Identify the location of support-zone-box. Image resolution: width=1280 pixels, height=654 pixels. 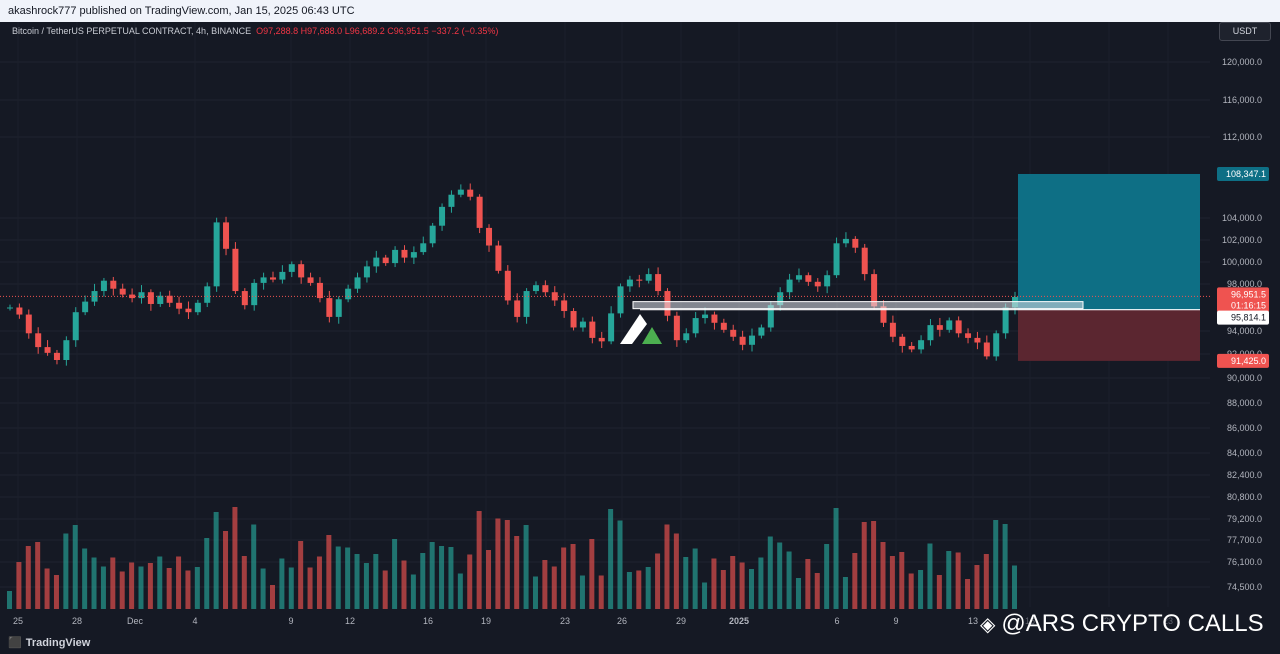
(858, 305).